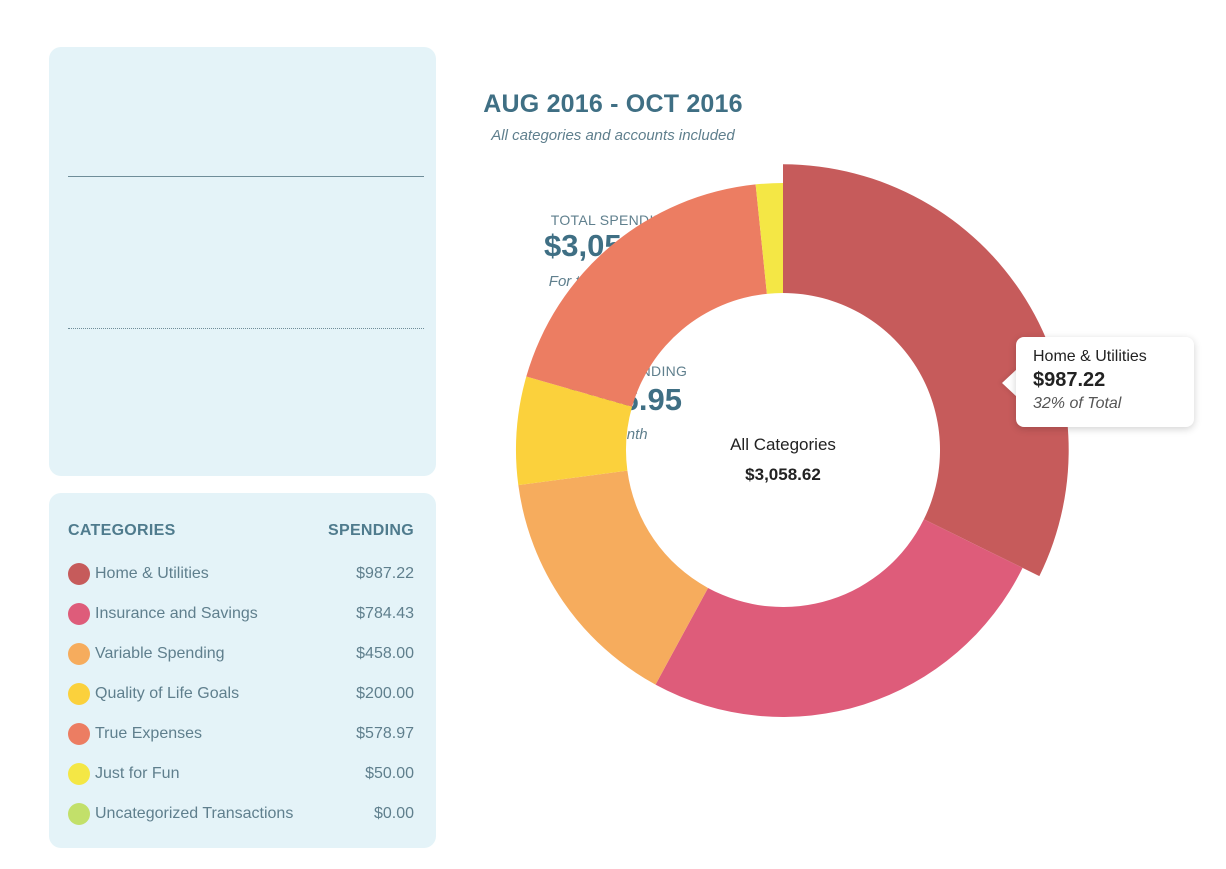 The width and height of the screenshot is (1226, 869). Describe the element at coordinates (194, 813) in the screenshot. I see `category-name: Uncategorized Transactions` at that location.